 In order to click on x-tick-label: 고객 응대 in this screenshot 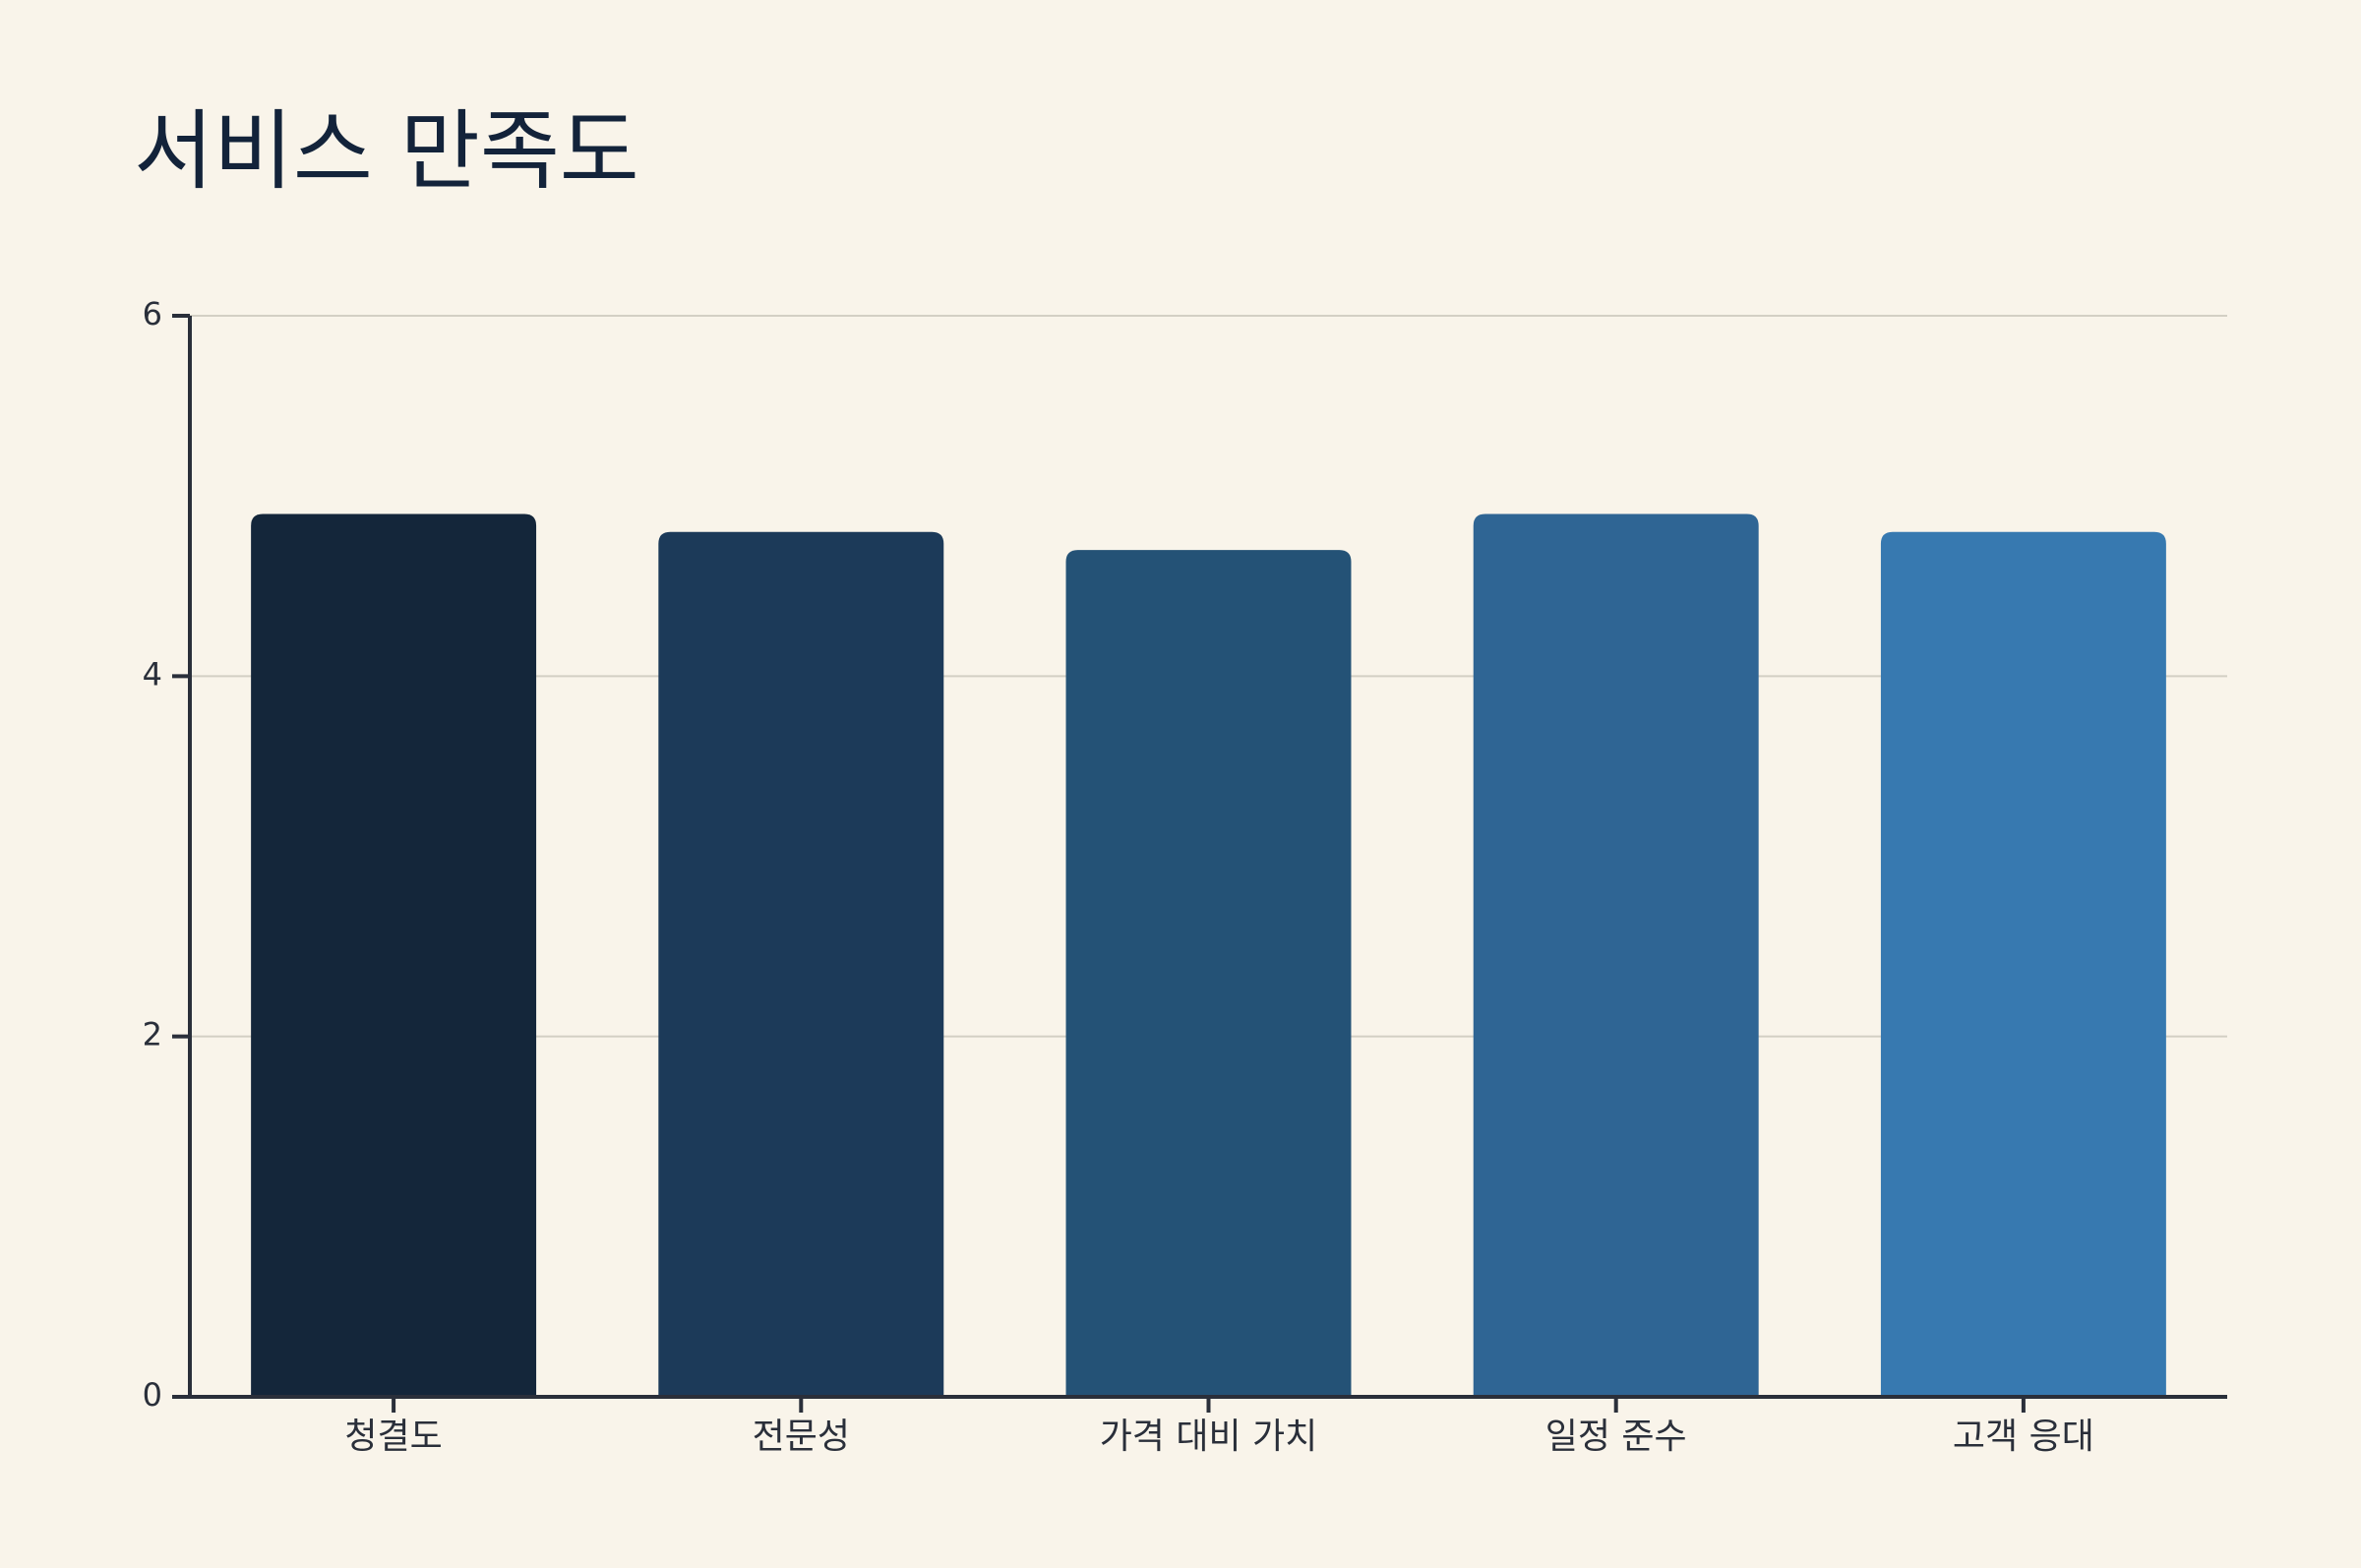, I will do `click(2023, 1437)`.